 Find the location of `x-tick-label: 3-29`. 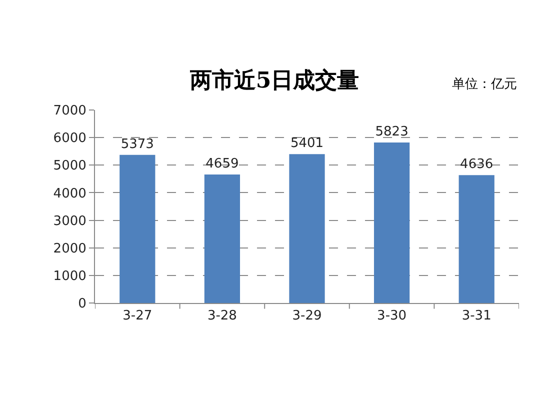

x-tick-label: 3-29 is located at coordinates (307, 316).